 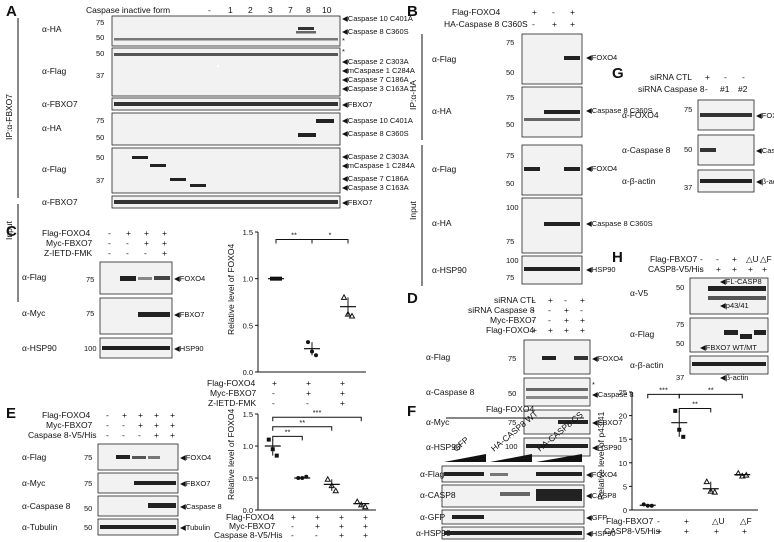 I want to click on treat-value: #2, so click(x=743, y=89).